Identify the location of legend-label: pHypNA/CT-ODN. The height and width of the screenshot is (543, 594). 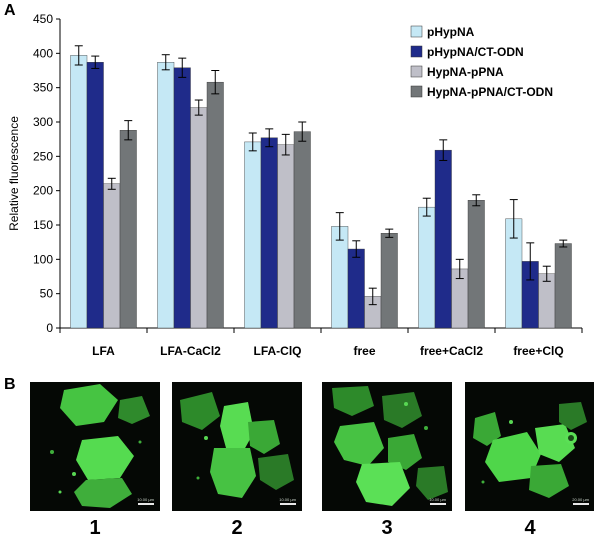
(475, 52).